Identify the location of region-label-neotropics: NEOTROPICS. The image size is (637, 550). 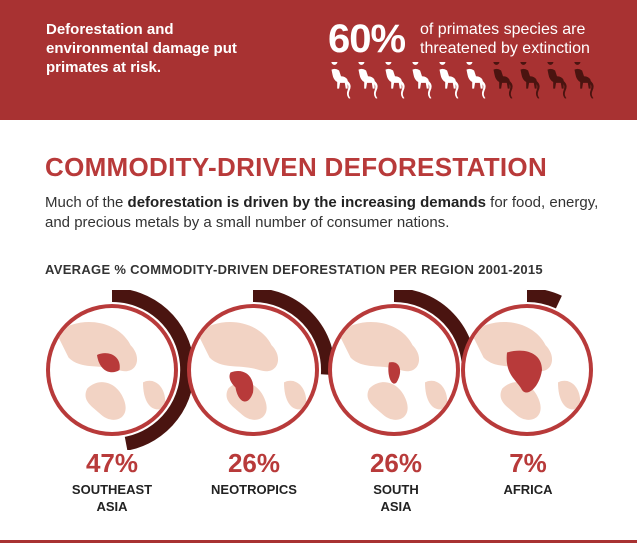
(254, 489).